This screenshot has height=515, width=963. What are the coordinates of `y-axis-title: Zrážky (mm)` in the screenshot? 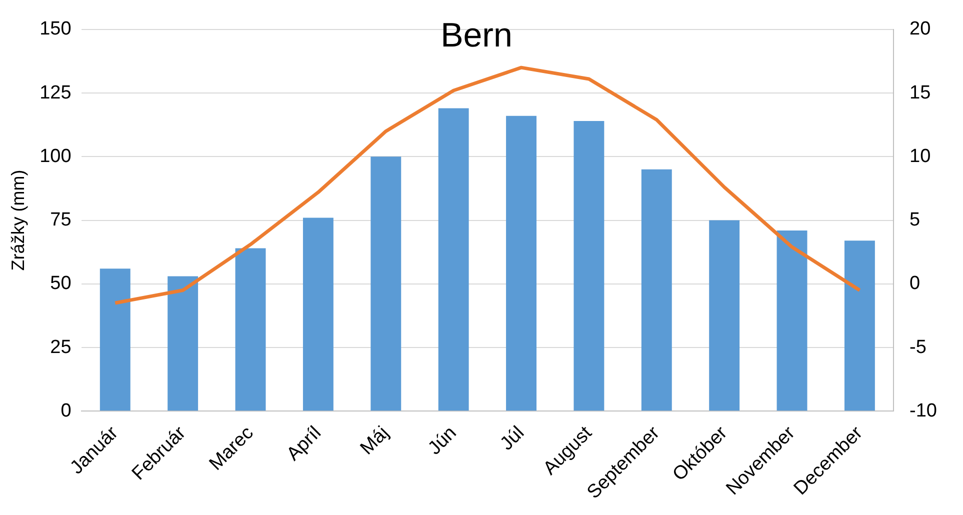 It's located at (18, 220).